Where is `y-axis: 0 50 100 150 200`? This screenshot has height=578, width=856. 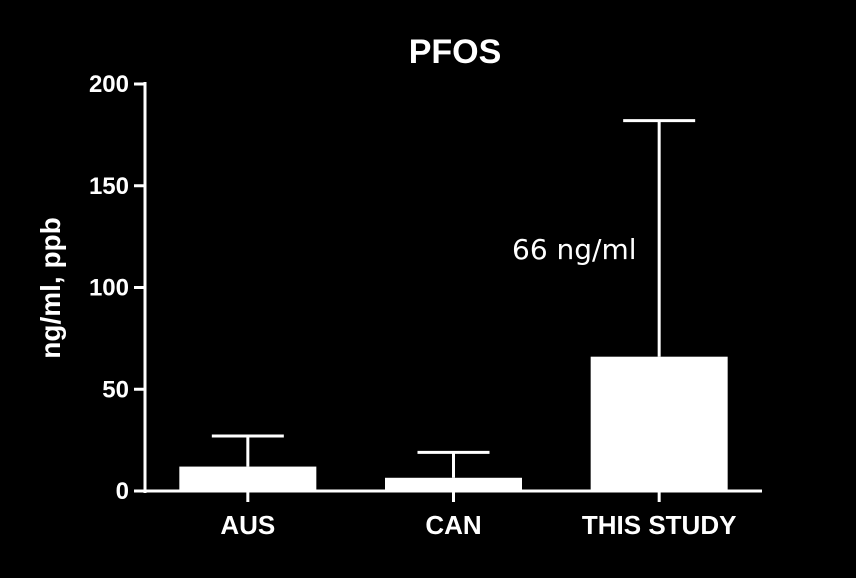
y-axis: 0 50 100 150 200 is located at coordinates (118, 288).